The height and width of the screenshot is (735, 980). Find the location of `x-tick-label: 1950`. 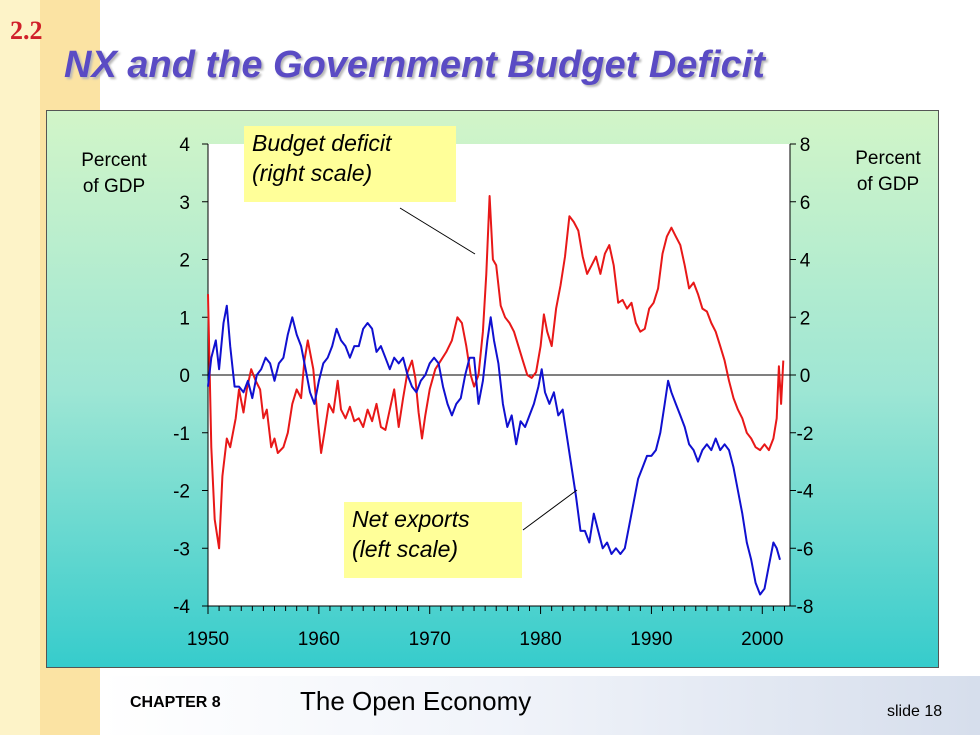

x-tick-label: 1950 is located at coordinates (208, 639).